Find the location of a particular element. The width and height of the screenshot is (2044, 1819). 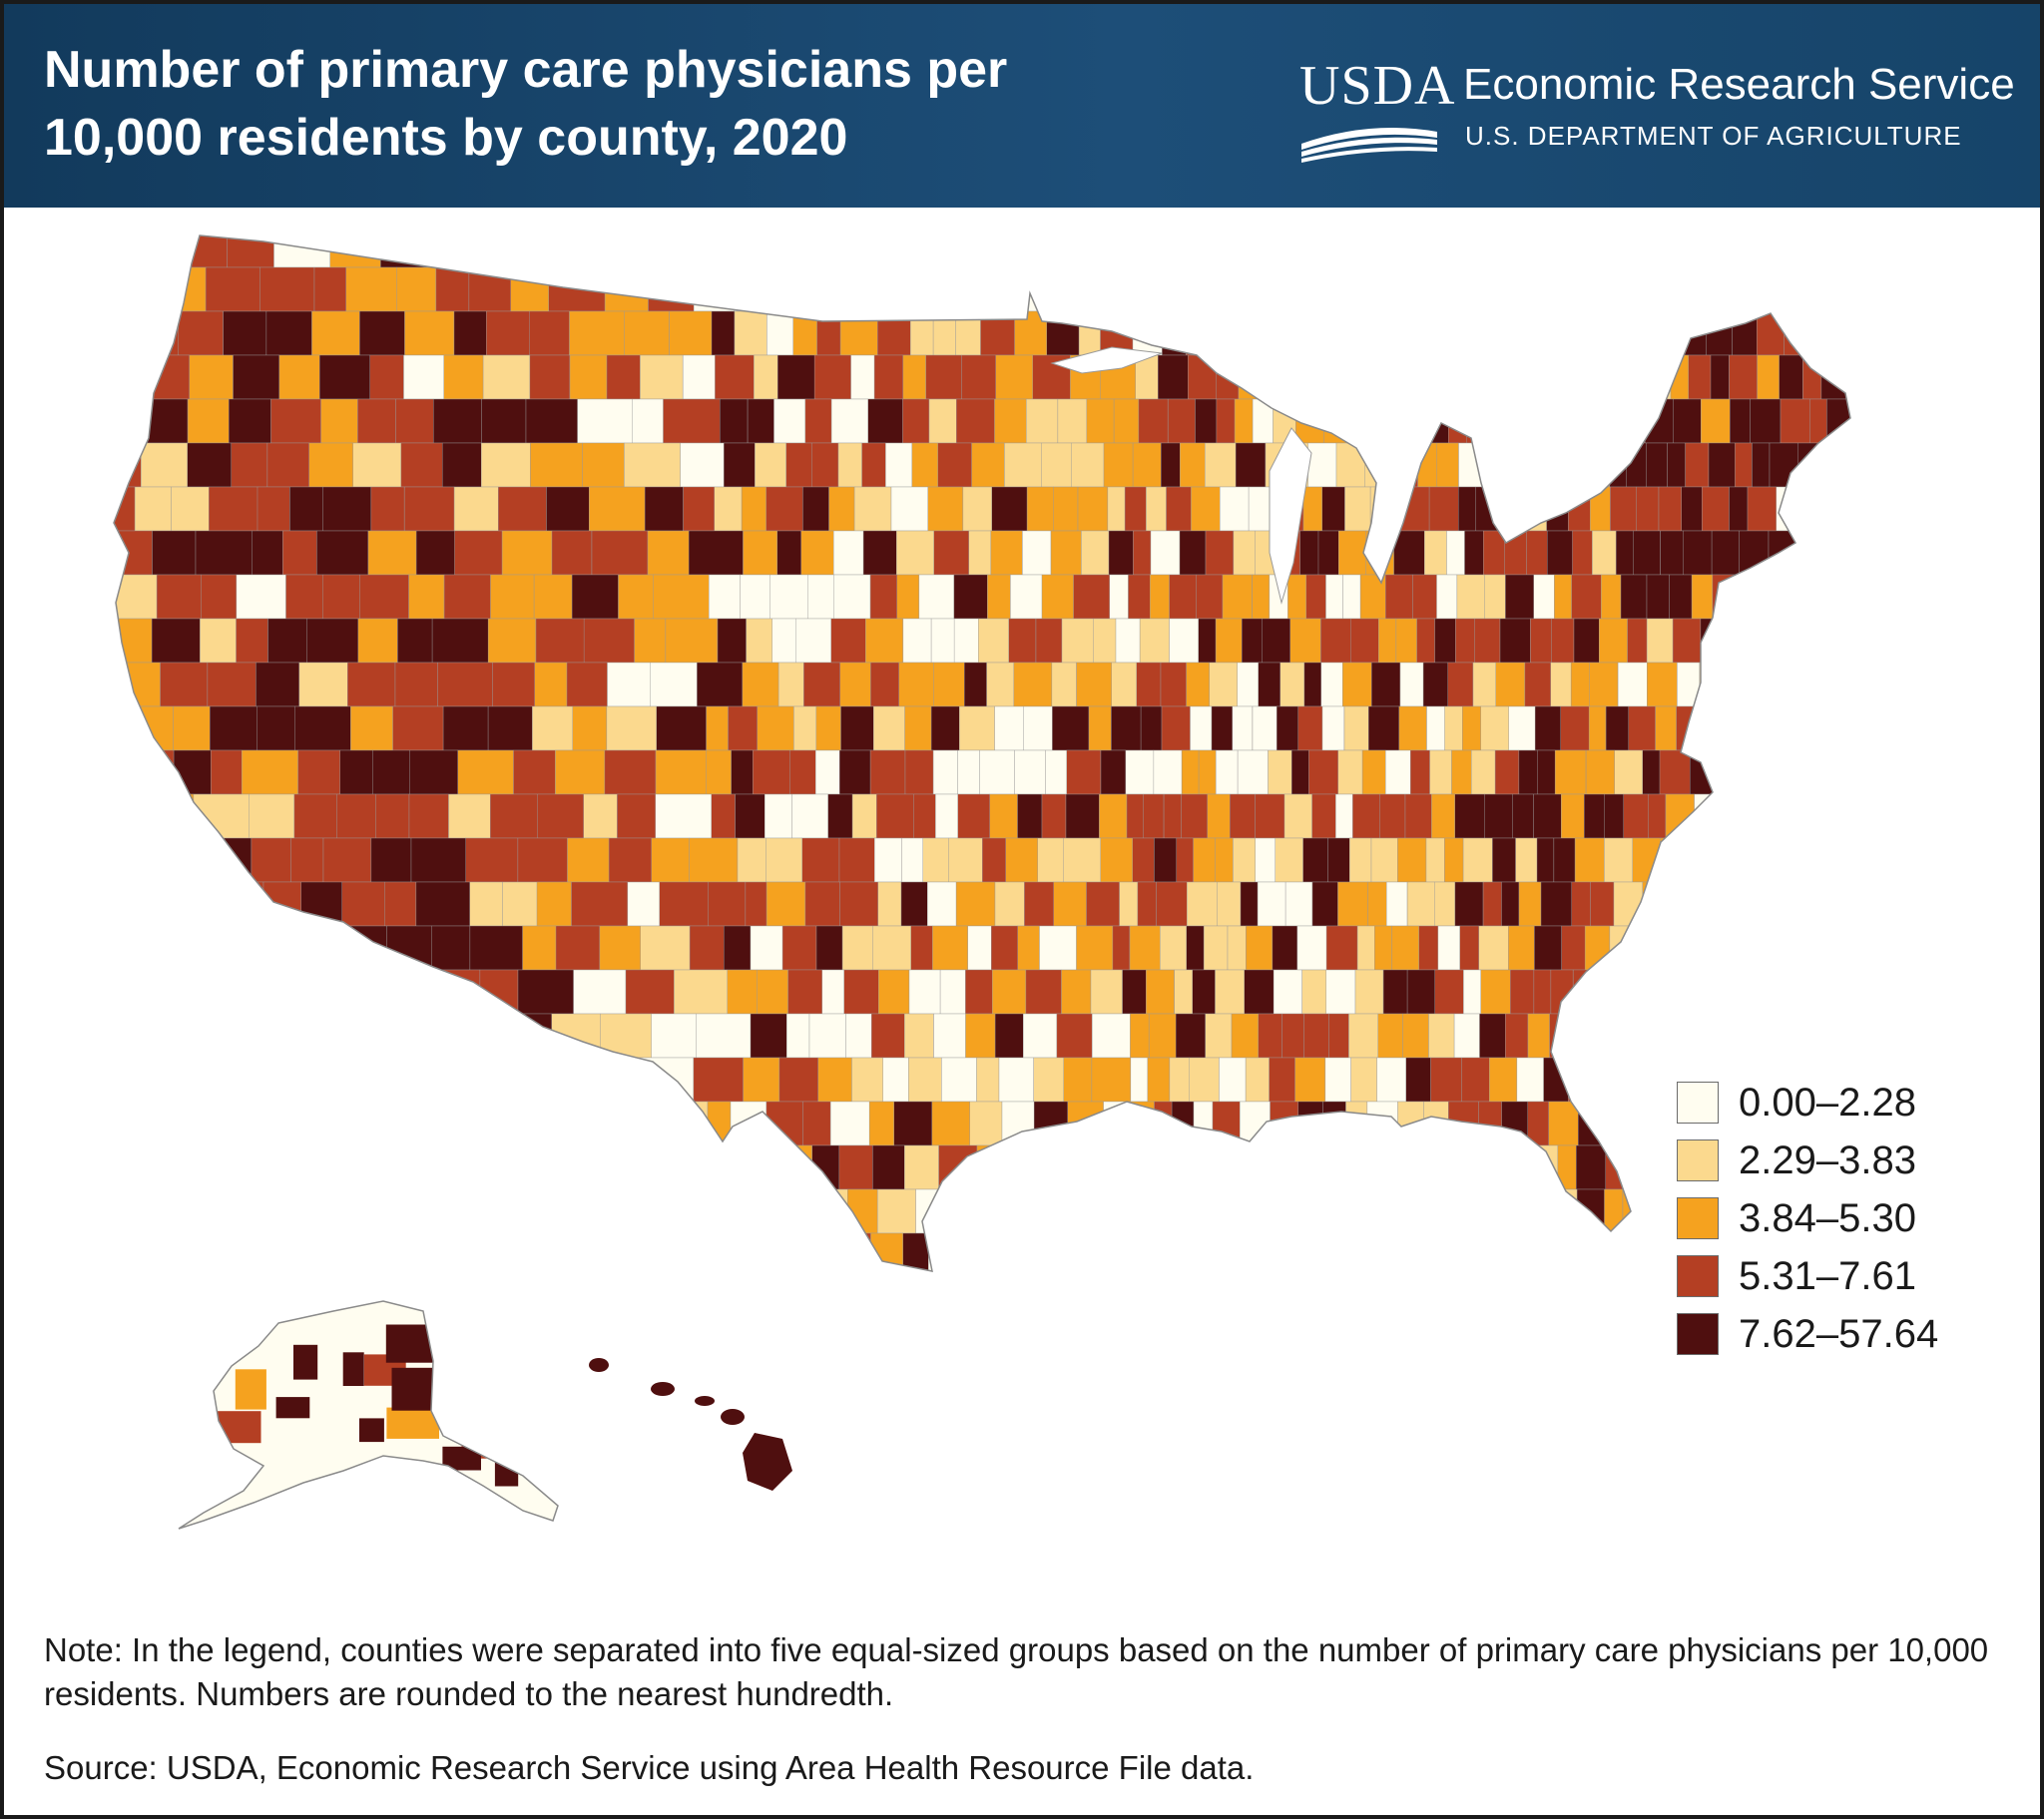

legend-swatch is located at coordinates (1698, 1334).